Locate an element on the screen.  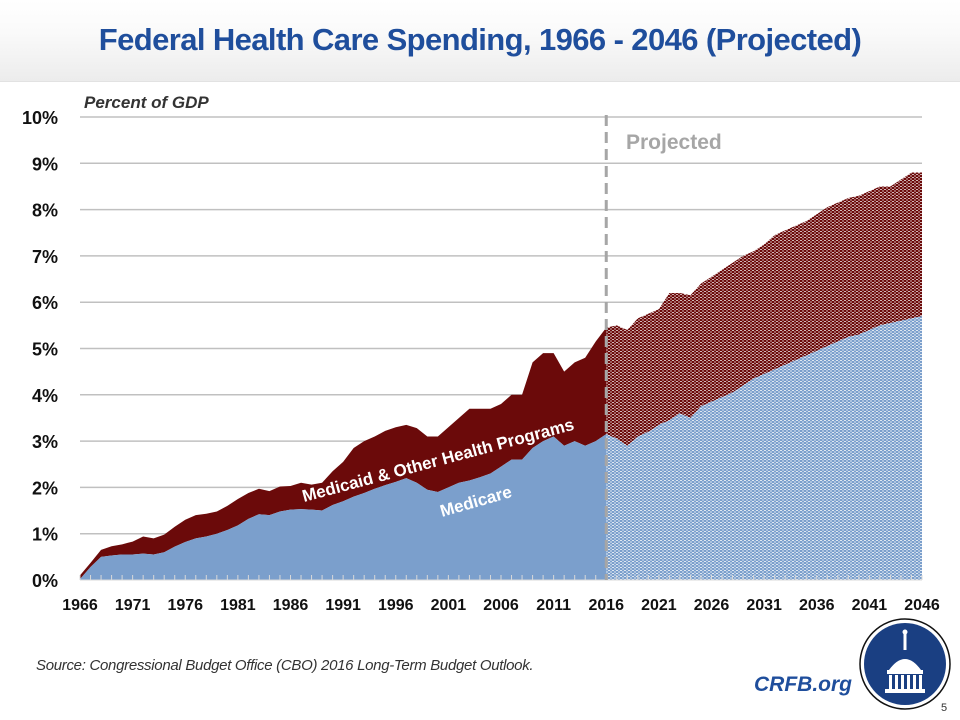
y-tick-label: 1% is located at coordinates (45, 535).